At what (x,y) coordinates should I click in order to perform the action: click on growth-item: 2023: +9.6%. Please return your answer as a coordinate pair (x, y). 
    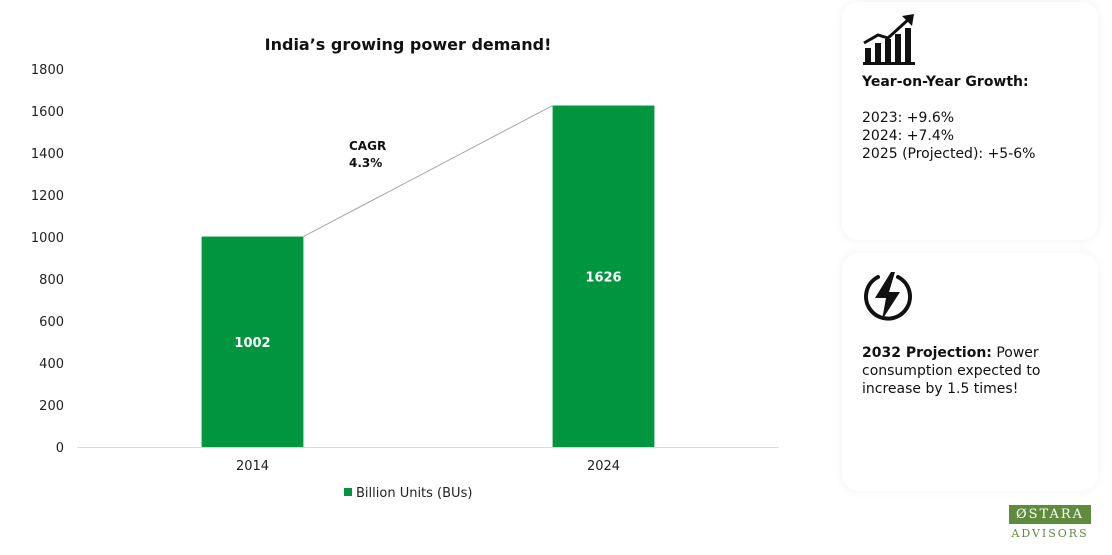
    Looking at the image, I should click on (908, 118).